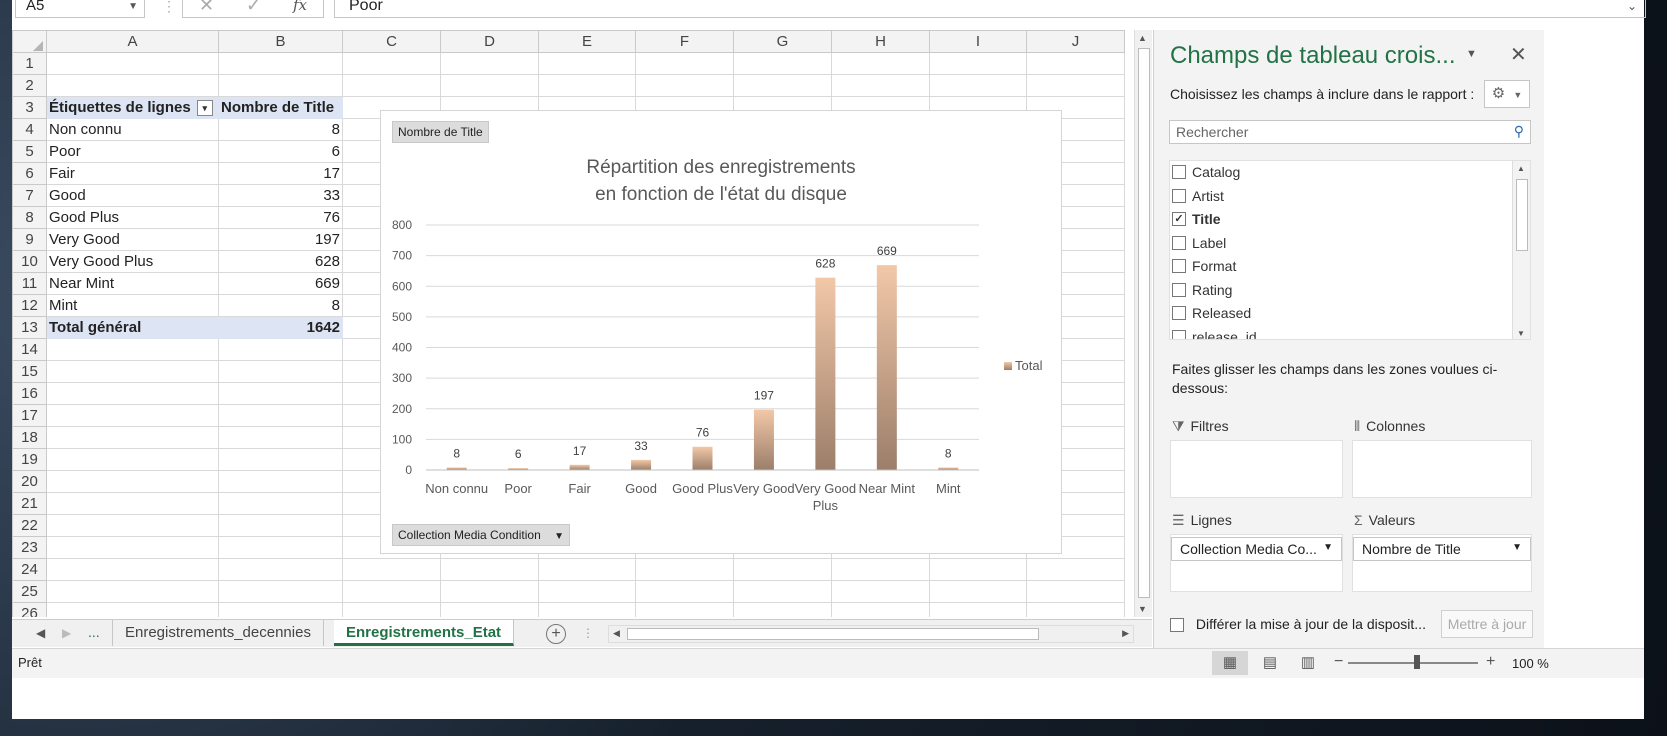  What do you see at coordinates (29, 107) in the screenshot?
I see `row-header: 3` at bounding box center [29, 107].